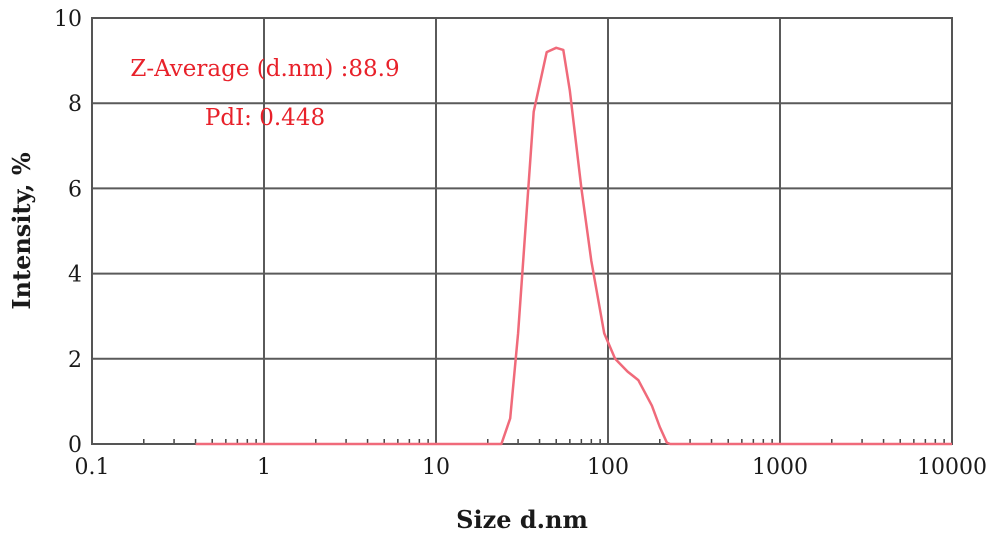  I want to click on pdi-annotation: PdI: 0.448, so click(265, 118).